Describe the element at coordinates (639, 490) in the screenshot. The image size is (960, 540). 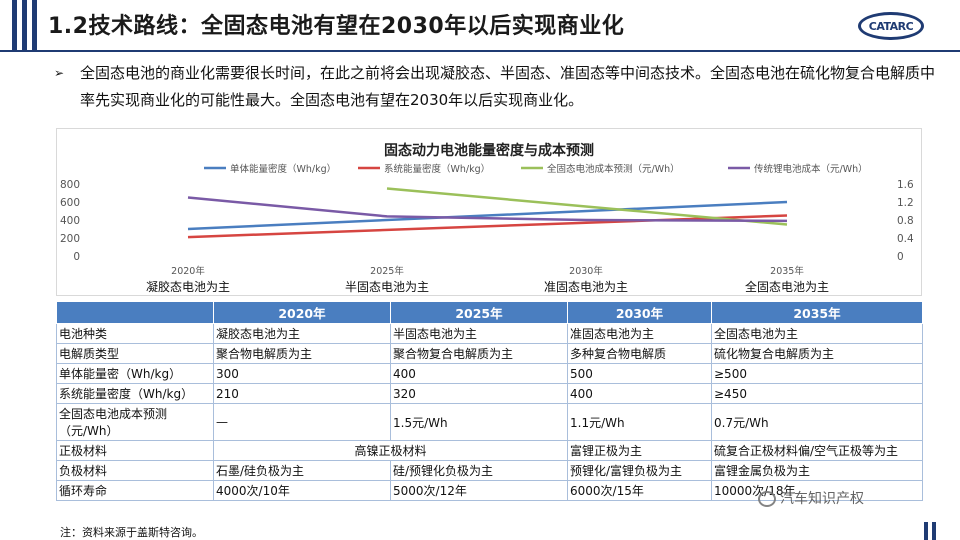
I see `table-cell: 6000次/15年` at that location.